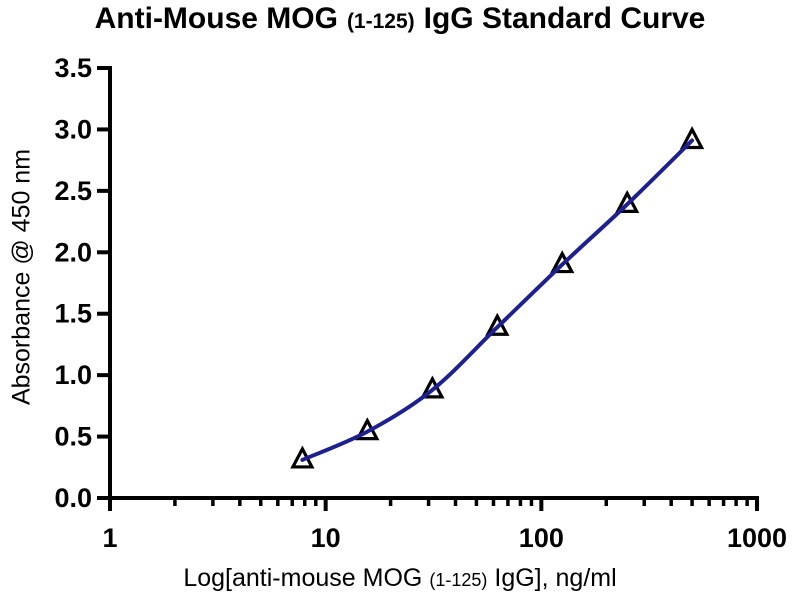  Describe the element at coordinates (73, 375) in the screenshot. I see `y-tick-label: 1.0` at that location.